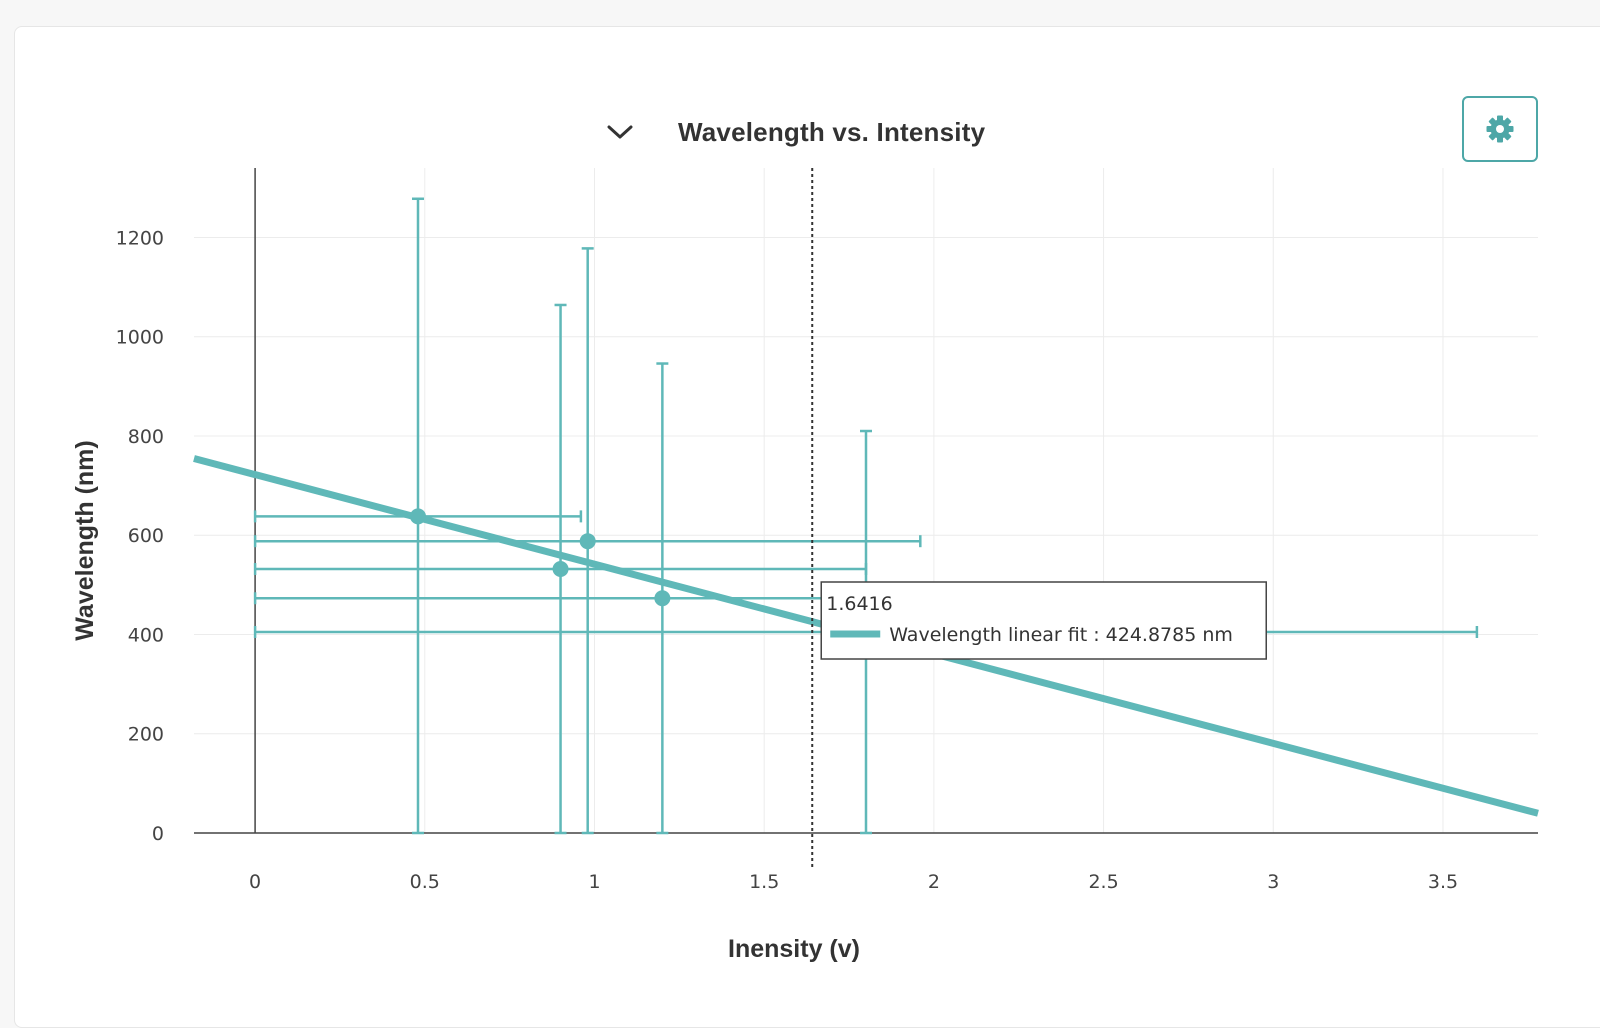  Describe the element at coordinates (794, 949) in the screenshot. I see `x-axis-title: Inensity (v)` at that location.